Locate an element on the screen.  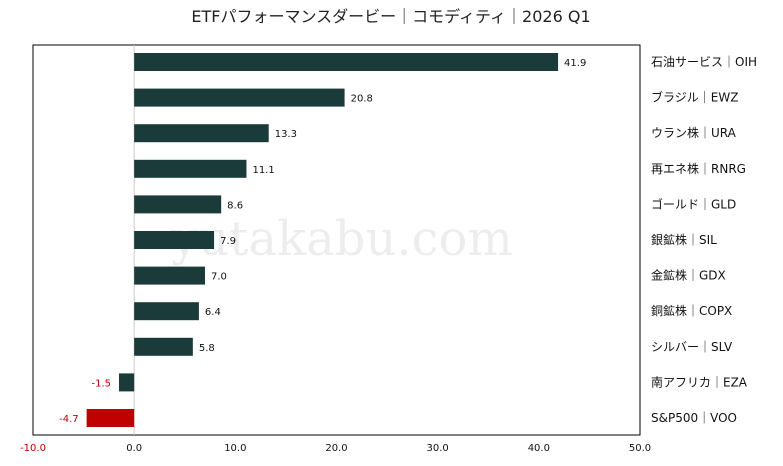
category-label: シルバー｜SLV is located at coordinates (692, 347).